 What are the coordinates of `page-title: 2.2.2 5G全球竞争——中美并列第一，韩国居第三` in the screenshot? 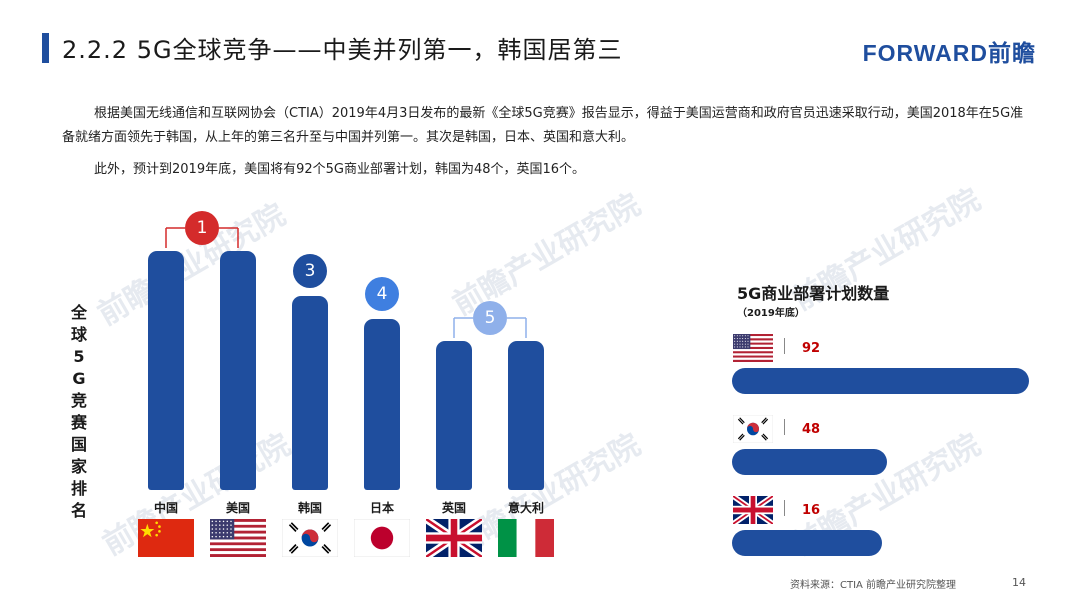 It's located at (342, 50).